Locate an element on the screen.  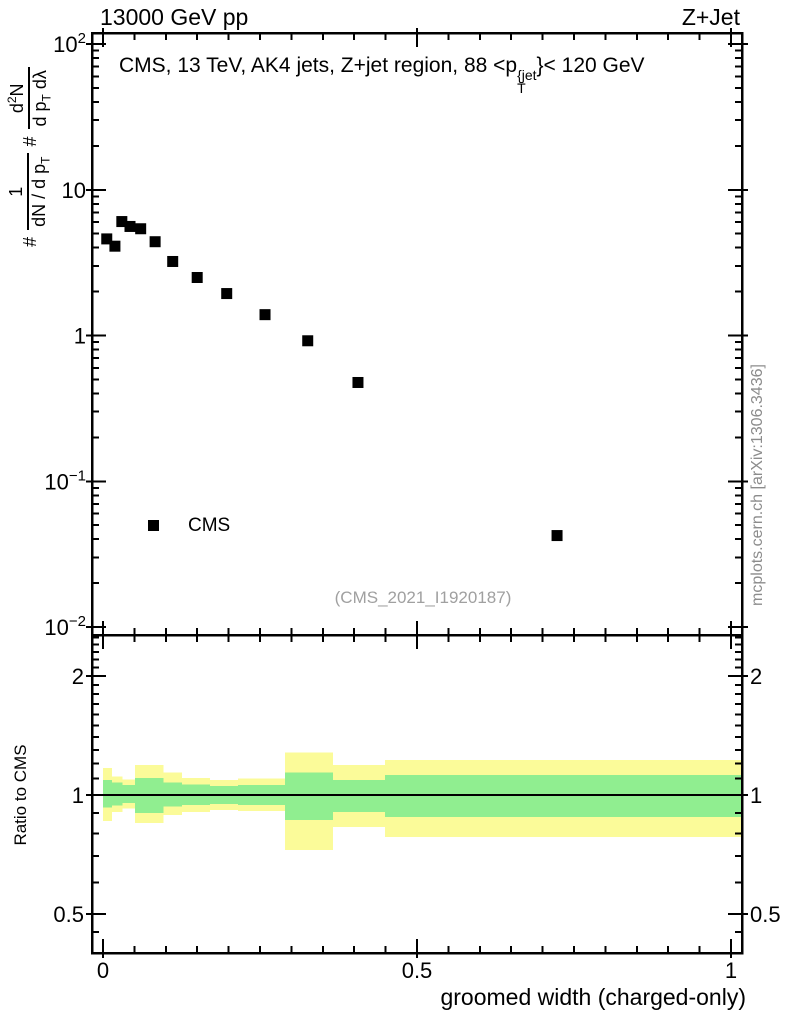
normalization-fraction: 1 dN / d pT is located at coordinates (29, 191).